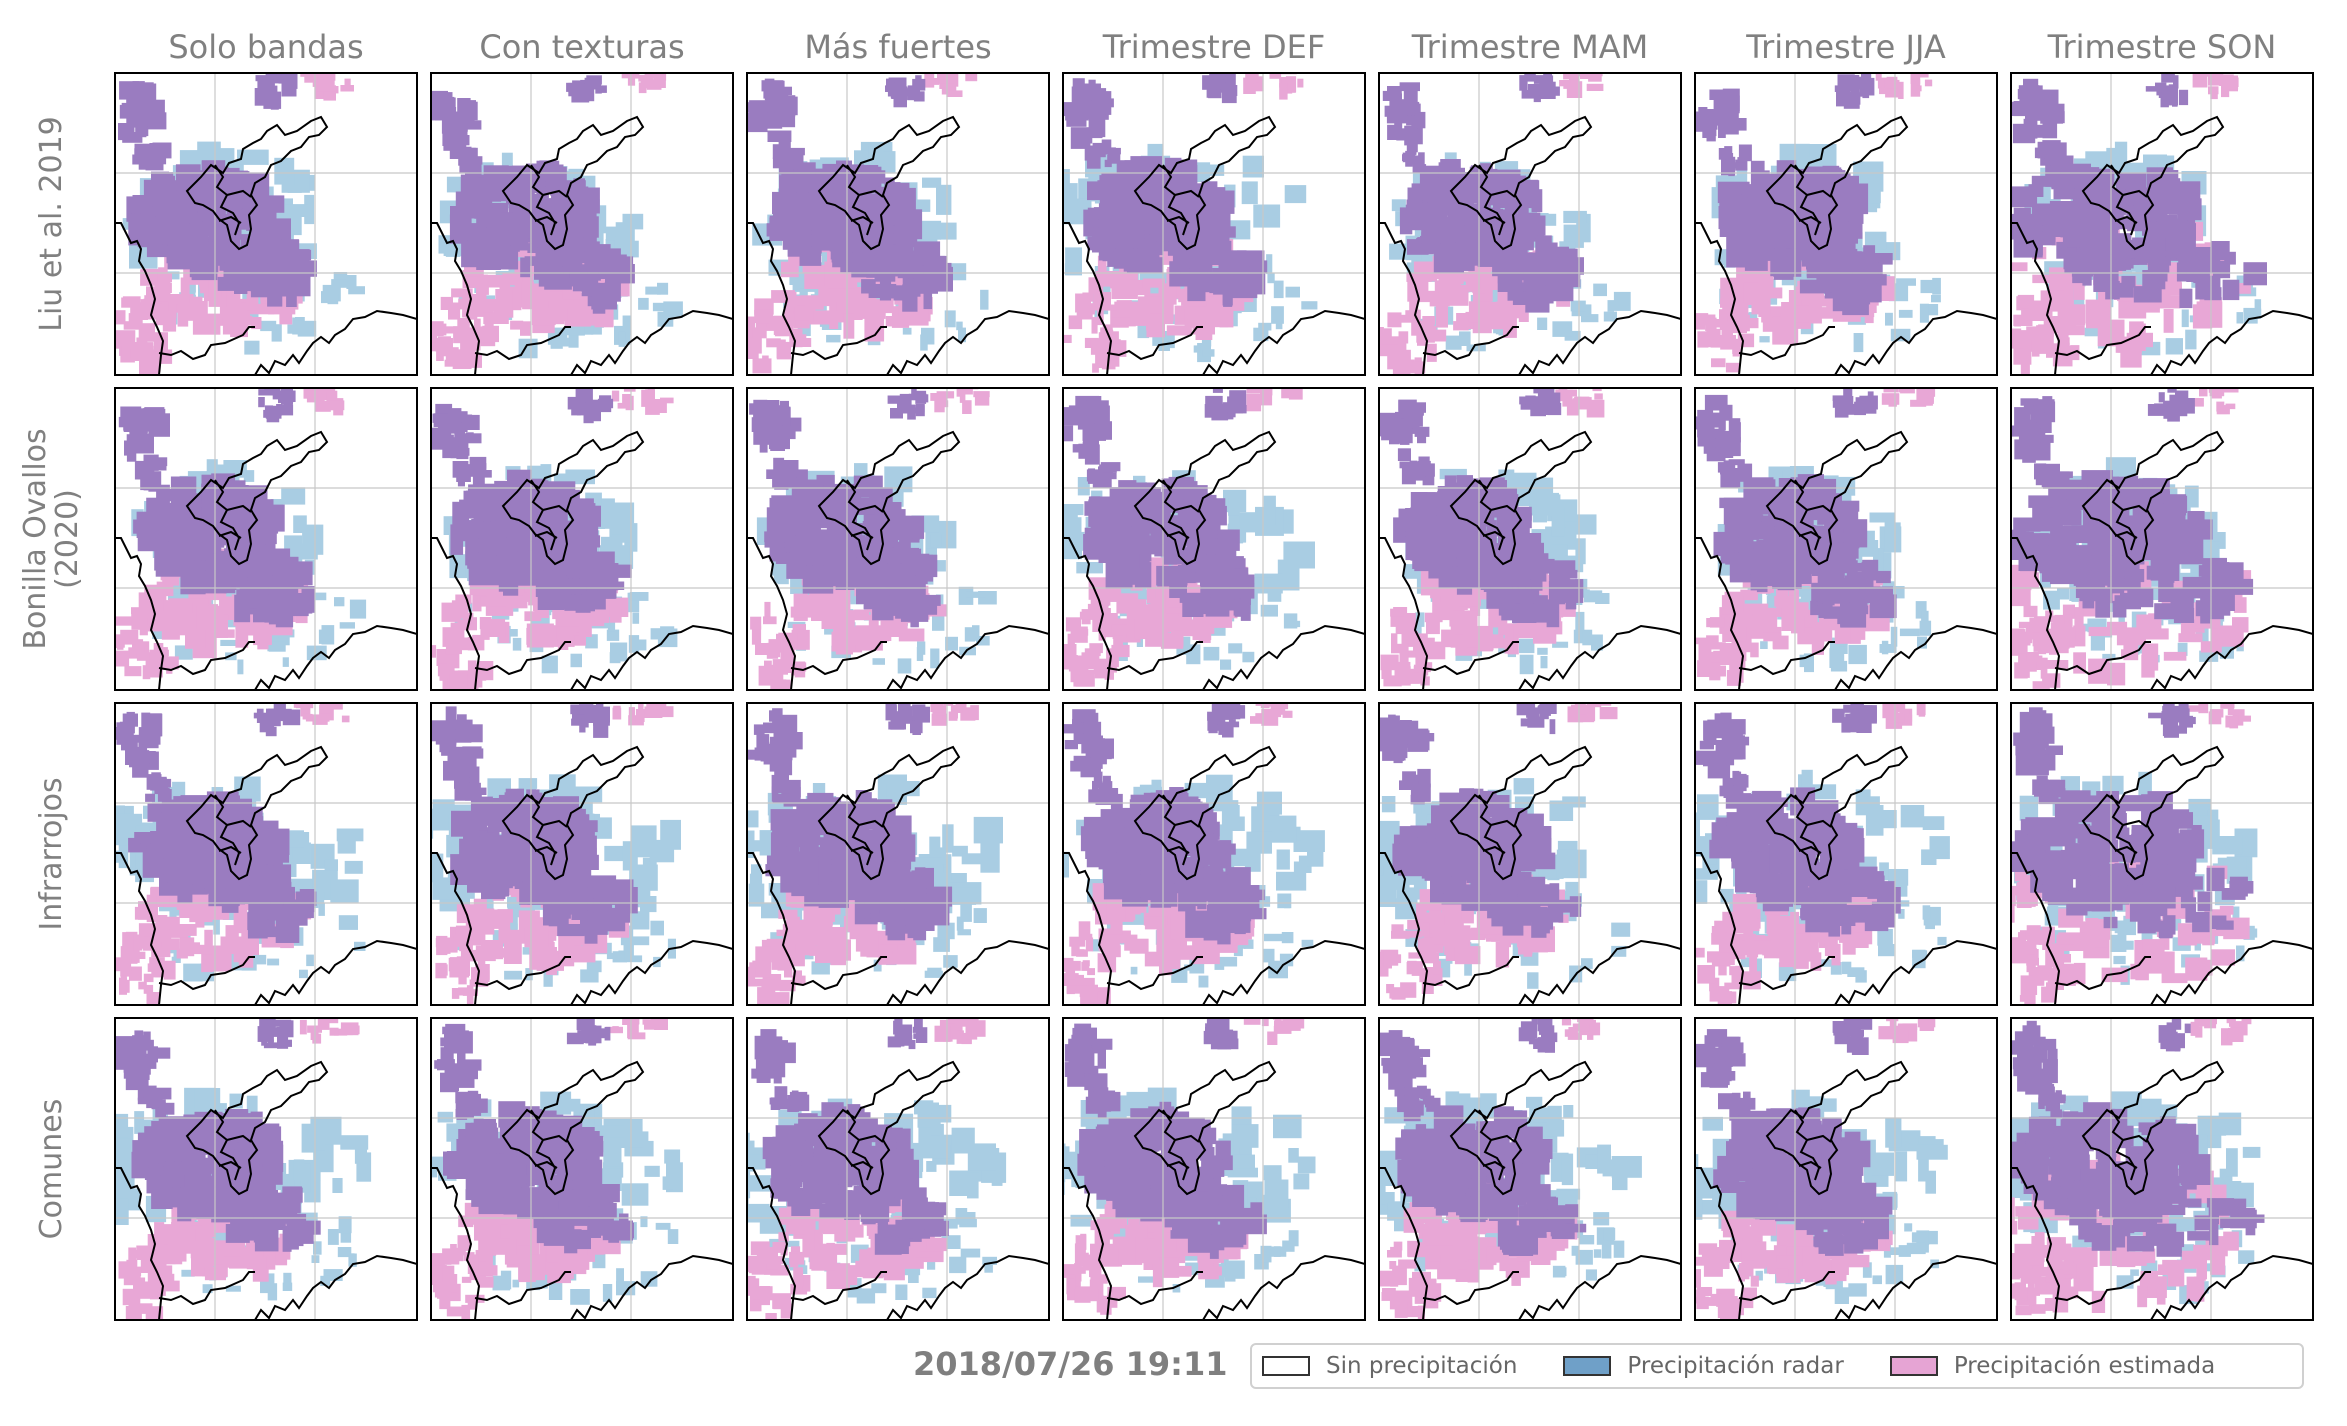 The image size is (2347, 1426). Describe the element at coordinates (1070, 1364) in the screenshot. I see `timestamp-label: 2018/07/26 19:11` at that location.